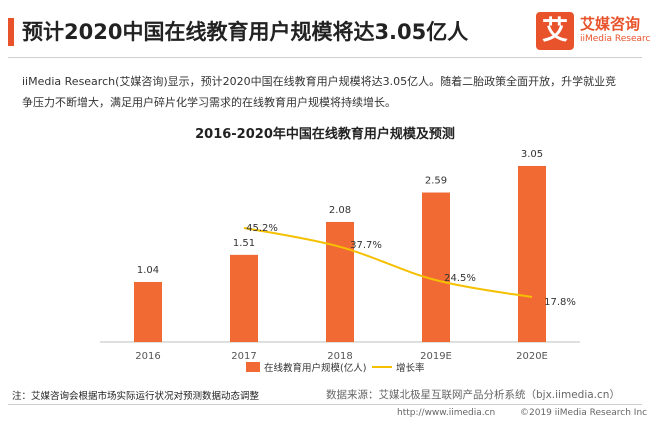  Describe the element at coordinates (148, 311) in the screenshot. I see `bar-2016` at that location.